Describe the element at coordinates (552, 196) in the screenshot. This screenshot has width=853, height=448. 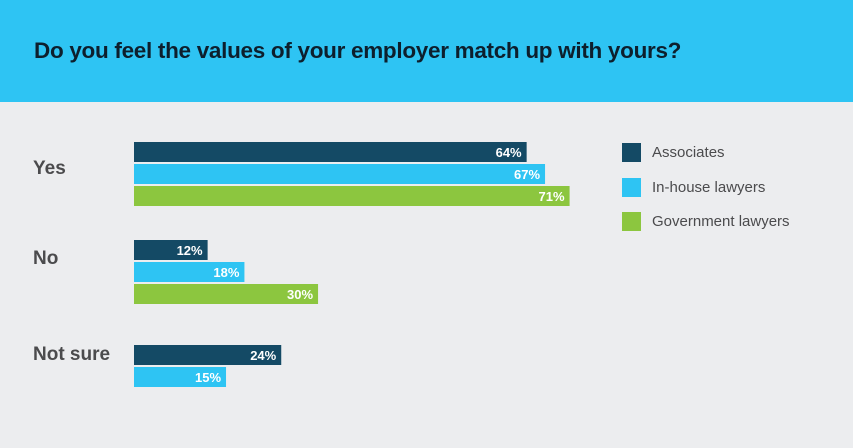
I see `data-label-yes-government-lawyers: 71%` at that location.